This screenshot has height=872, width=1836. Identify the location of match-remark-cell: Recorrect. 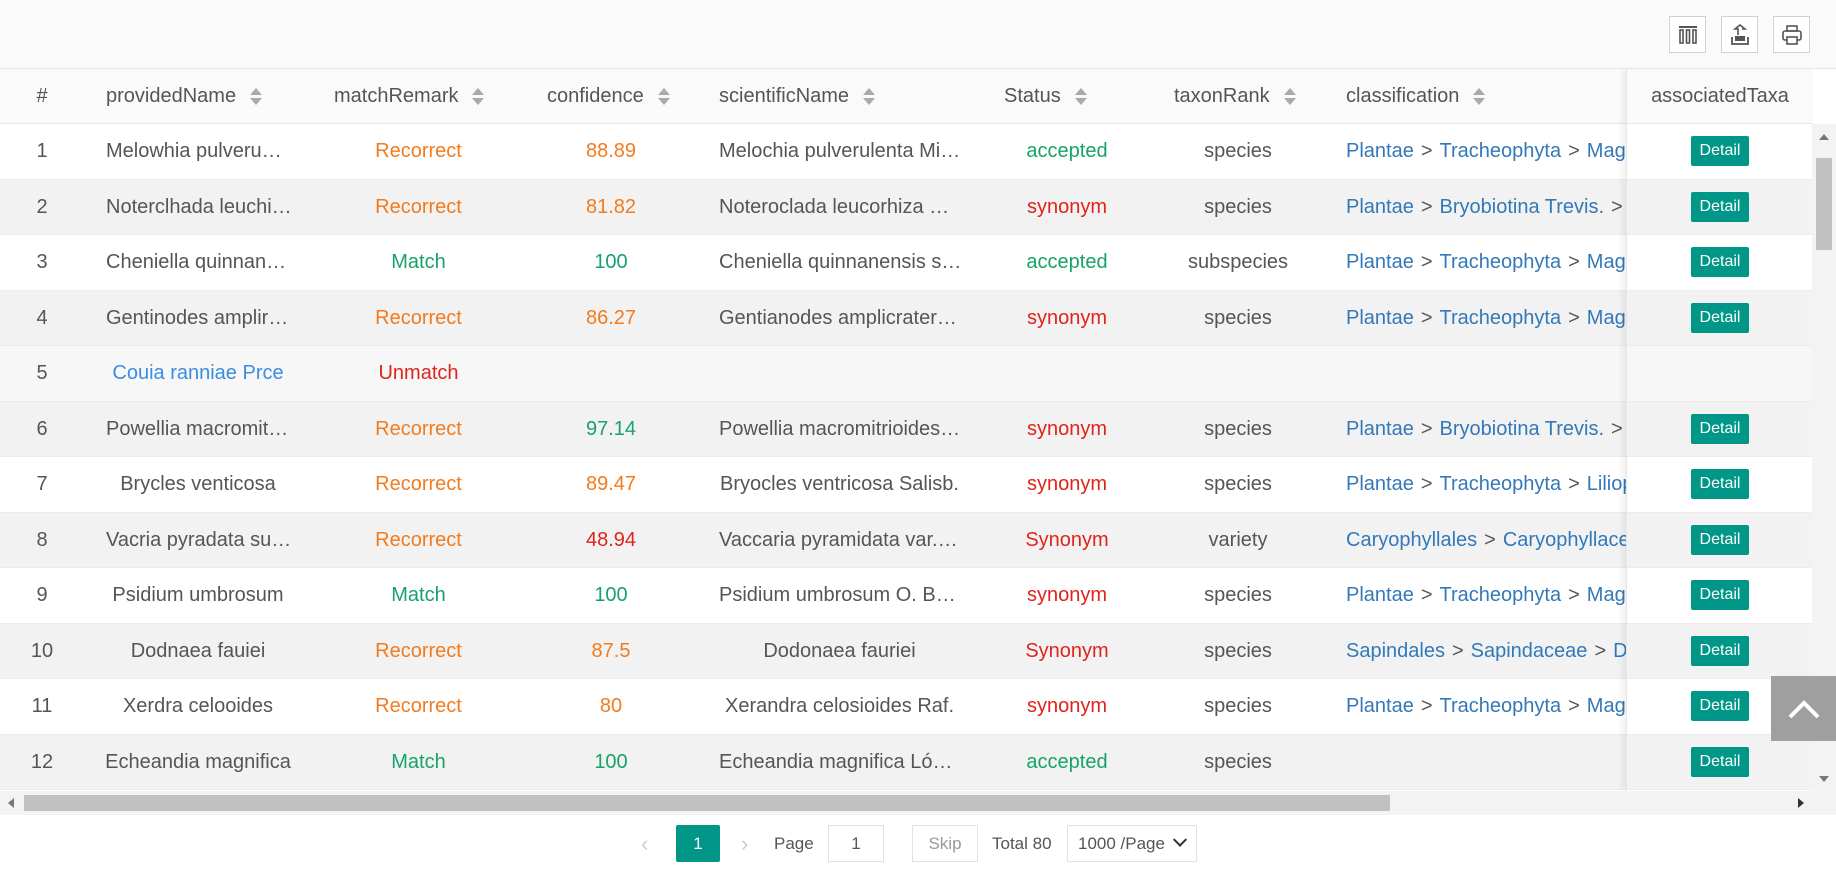
(418, 206).